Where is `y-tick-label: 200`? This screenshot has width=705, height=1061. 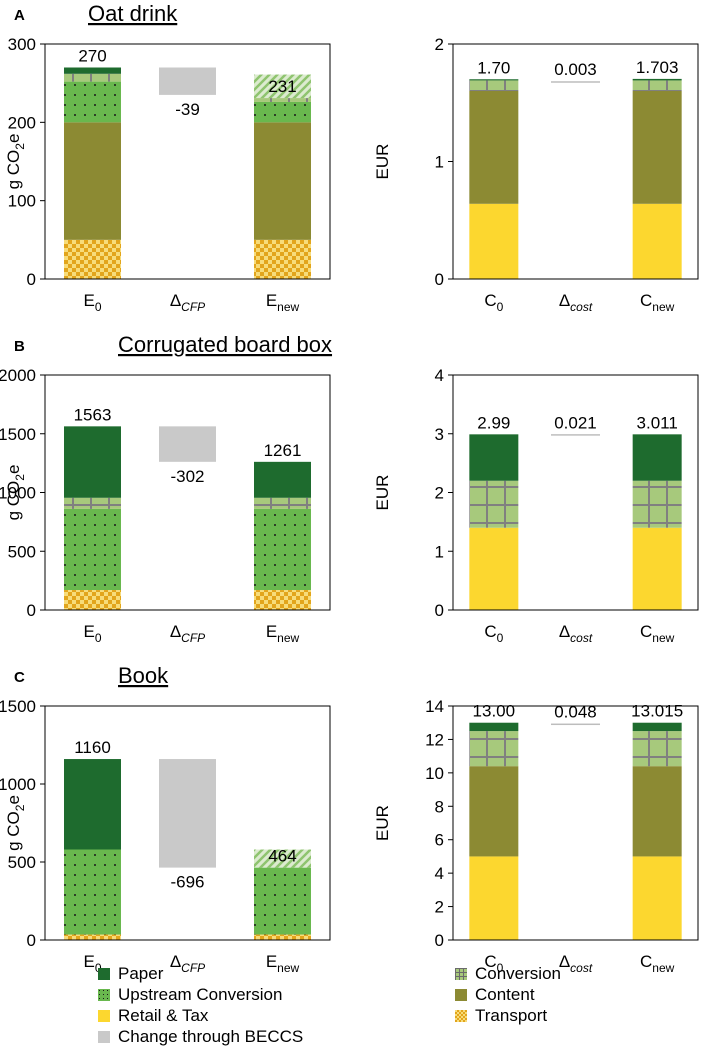
y-tick-label: 200 is located at coordinates (22, 122).